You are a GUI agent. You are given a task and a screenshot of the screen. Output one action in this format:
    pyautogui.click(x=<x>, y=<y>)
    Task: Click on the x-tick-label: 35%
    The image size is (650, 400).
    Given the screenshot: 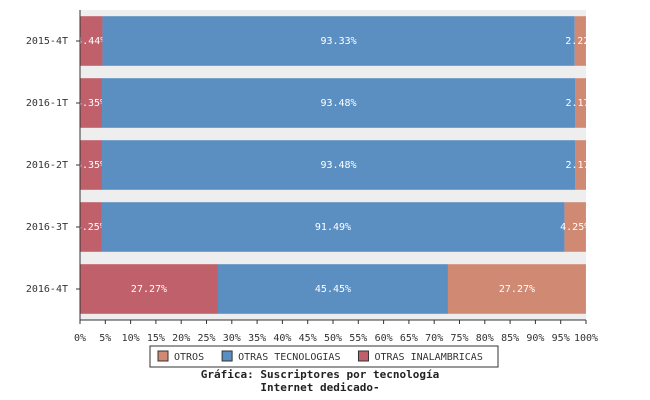 What is the action you would take?
    pyautogui.click(x=257, y=338)
    